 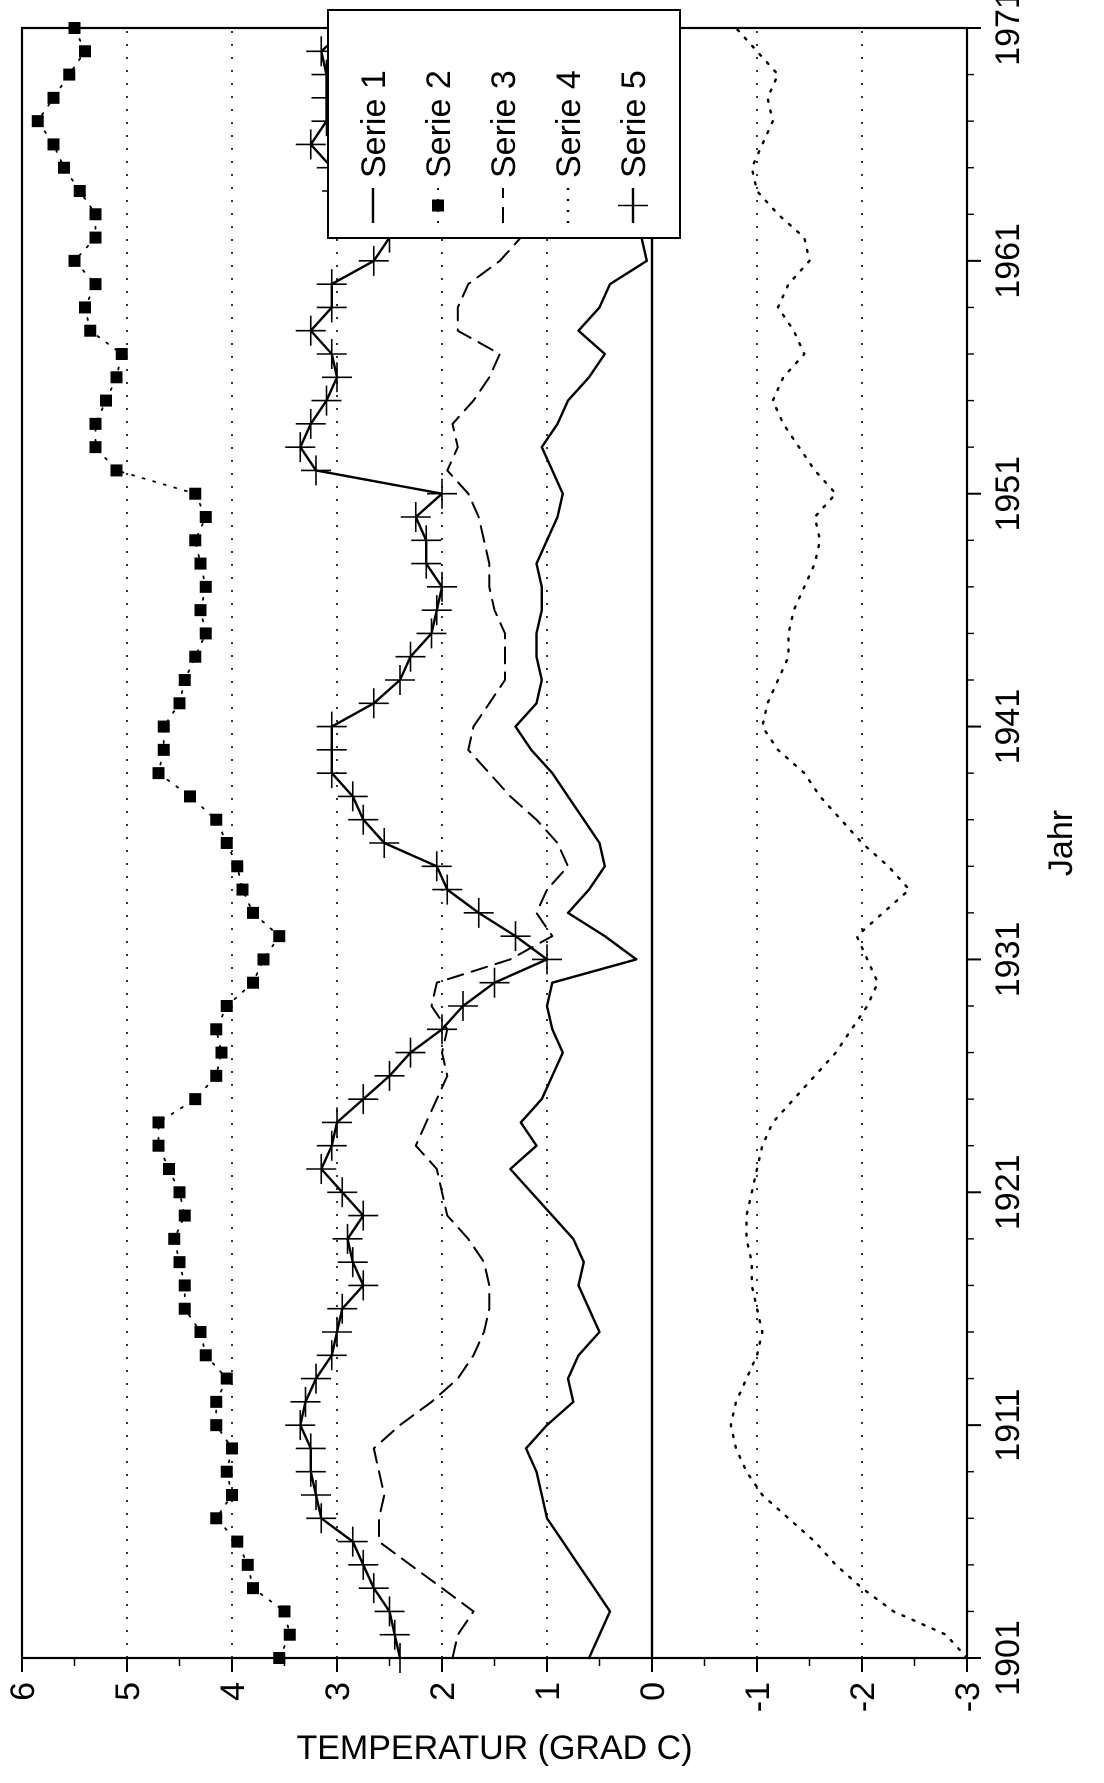 I want to click on legend-label: Serie 2, so click(x=439, y=124).